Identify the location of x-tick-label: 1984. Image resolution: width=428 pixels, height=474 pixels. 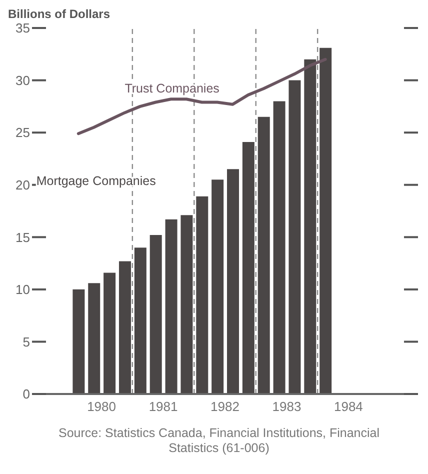
(348, 406).